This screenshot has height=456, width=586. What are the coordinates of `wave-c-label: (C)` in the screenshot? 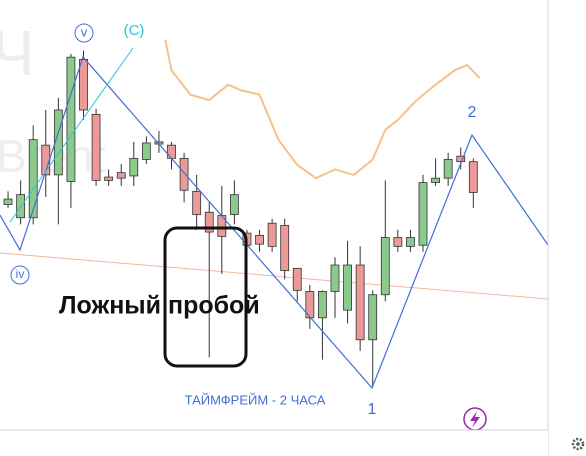 It's located at (134, 30).